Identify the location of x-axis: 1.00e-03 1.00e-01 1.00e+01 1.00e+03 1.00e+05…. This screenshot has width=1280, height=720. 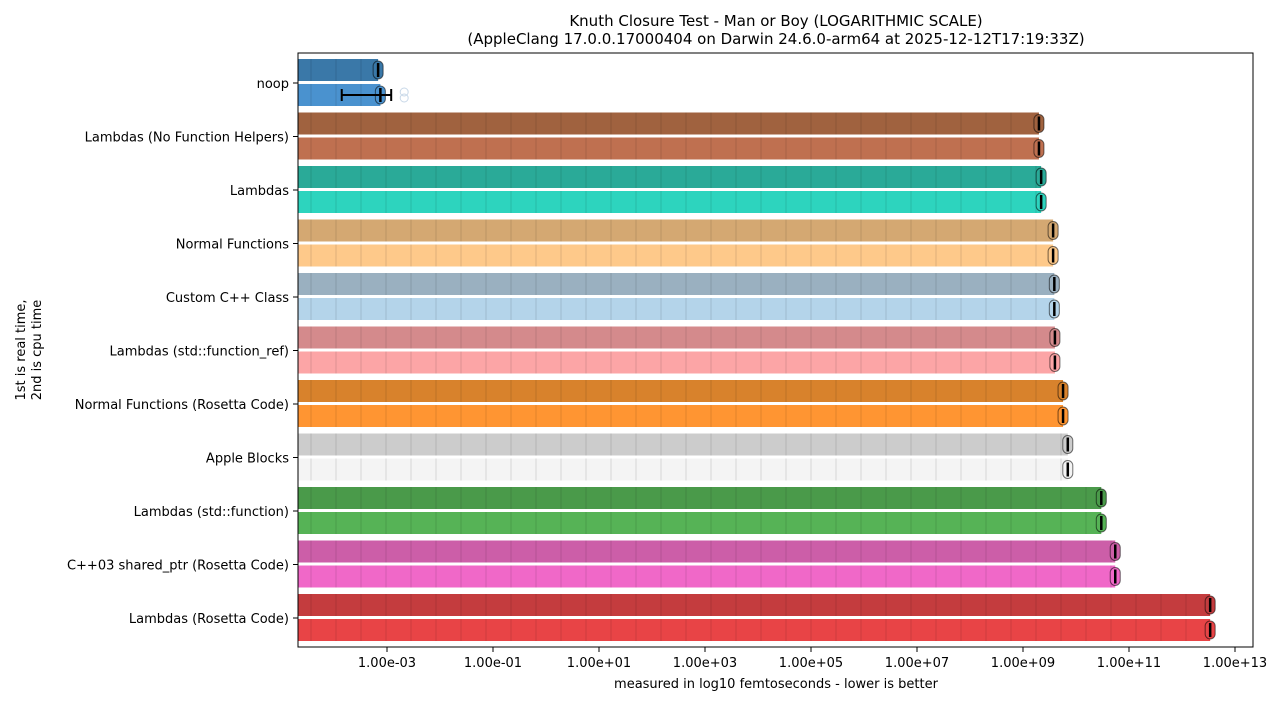
(812, 659).